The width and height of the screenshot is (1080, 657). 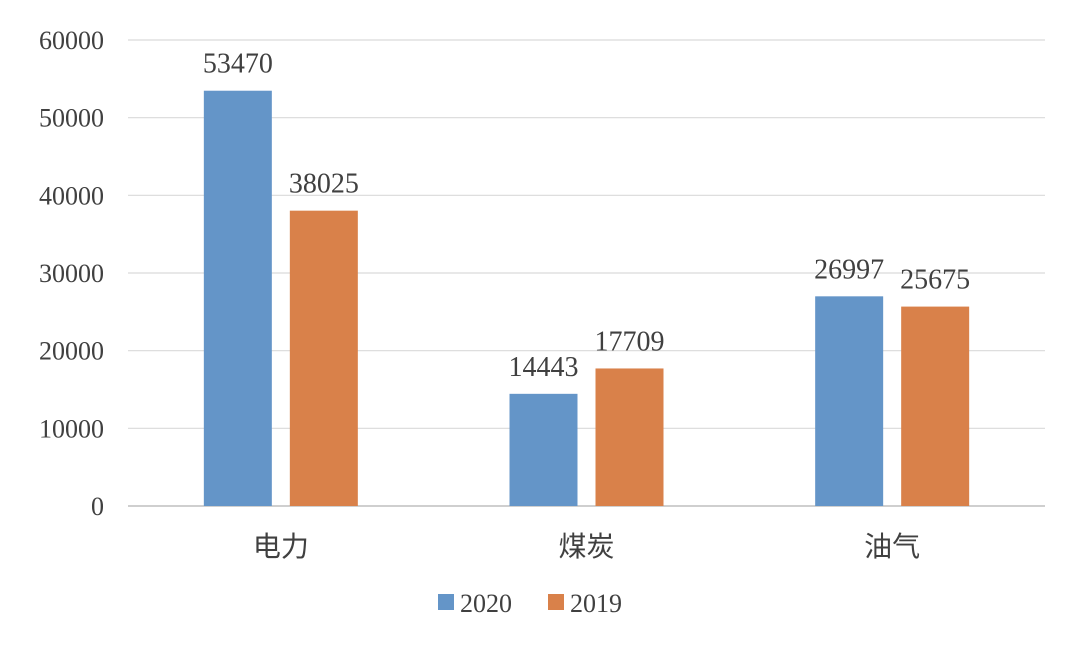 What do you see at coordinates (935, 280) in the screenshot?
I see `data-label-2019: 25675` at bounding box center [935, 280].